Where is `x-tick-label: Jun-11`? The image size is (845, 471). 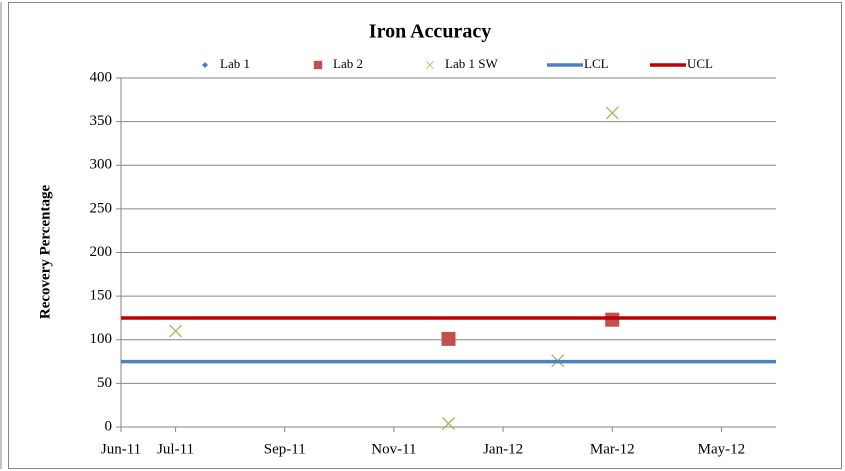 x-tick-label: Jun-11 is located at coordinates (121, 449).